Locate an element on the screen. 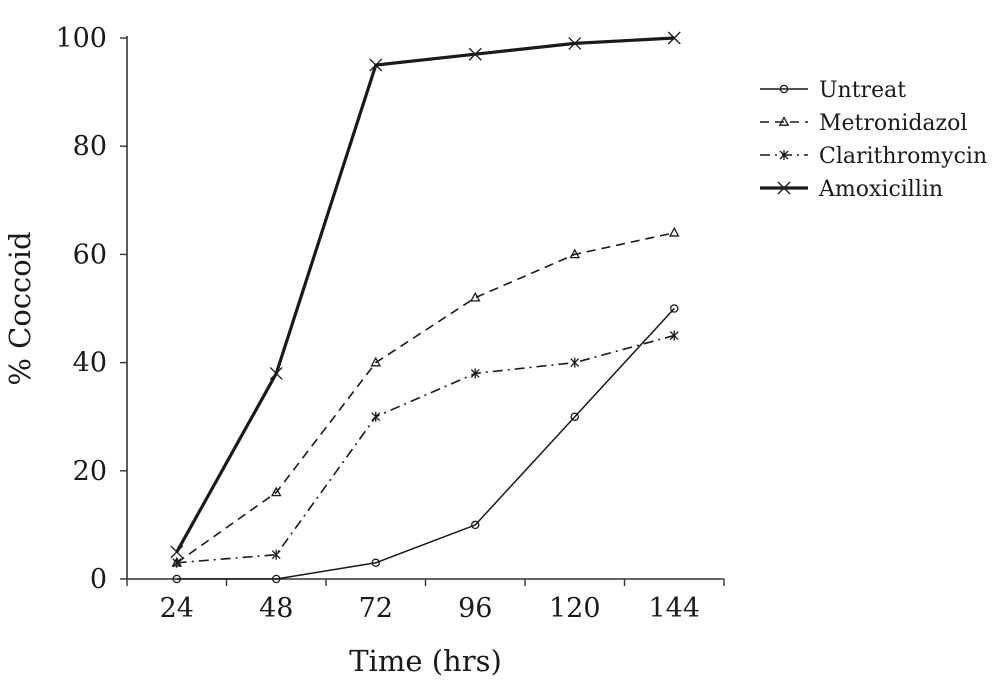  y-axis-title: % Coccoid is located at coordinates (20, 308).